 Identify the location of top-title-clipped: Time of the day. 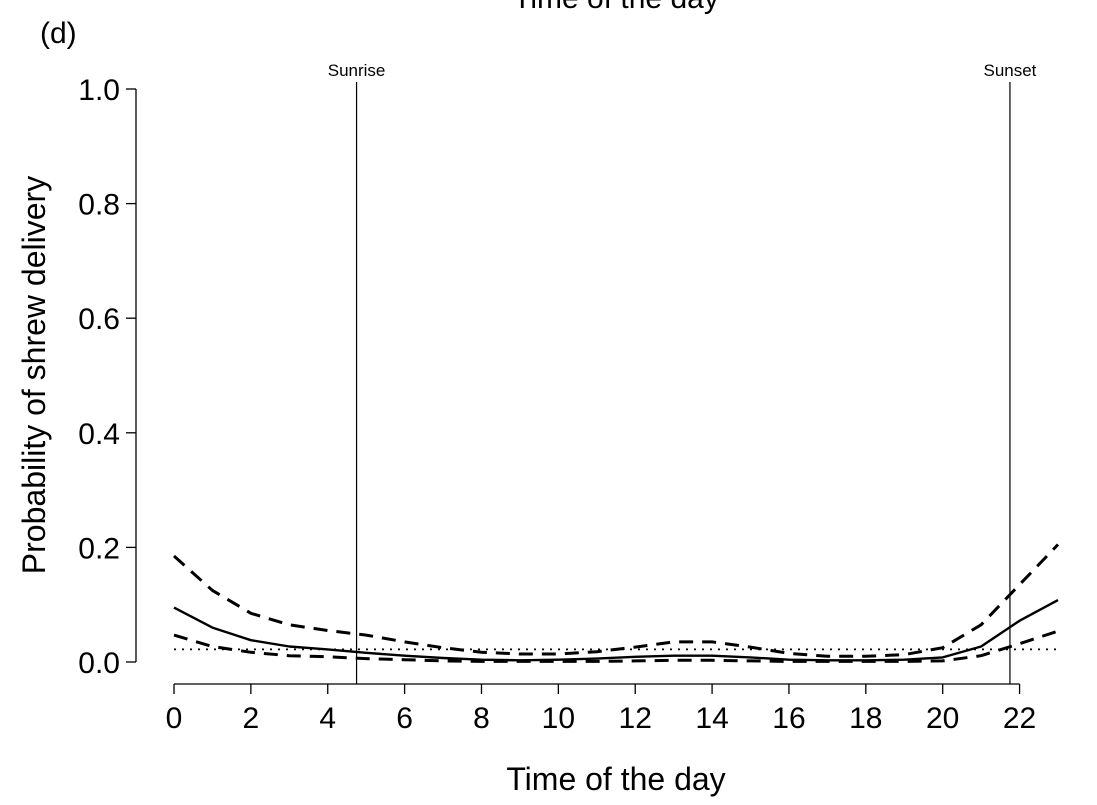
(616, 7).